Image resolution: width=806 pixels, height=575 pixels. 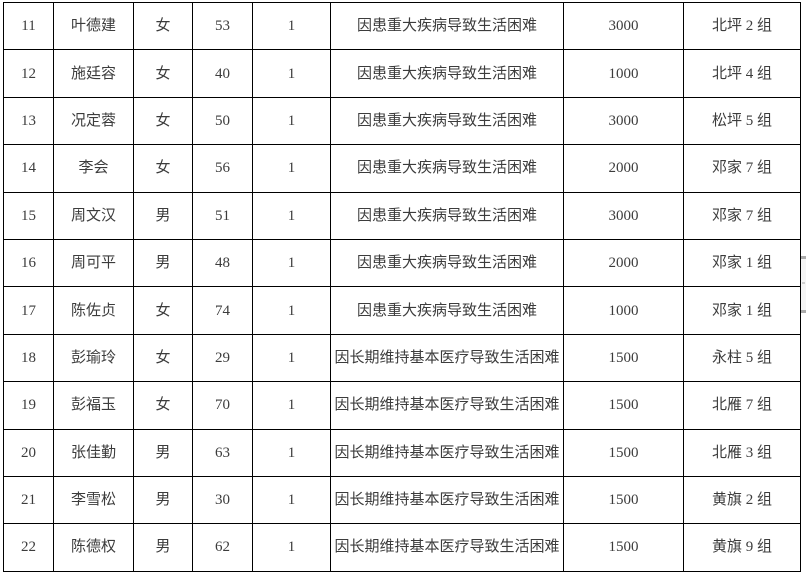 I want to click on cell-name: 彭福玉, so click(x=93, y=405).